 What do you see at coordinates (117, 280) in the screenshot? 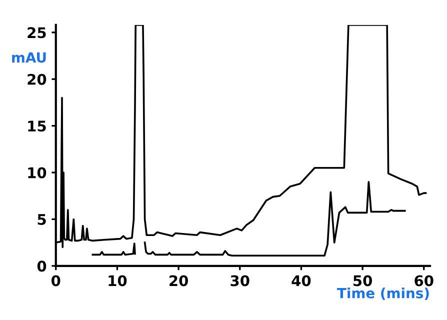
I see `x-tick-label: 10` at bounding box center [117, 280].